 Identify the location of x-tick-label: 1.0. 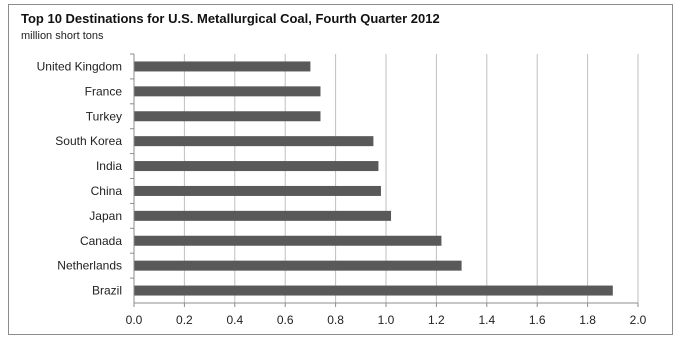
(386, 320).